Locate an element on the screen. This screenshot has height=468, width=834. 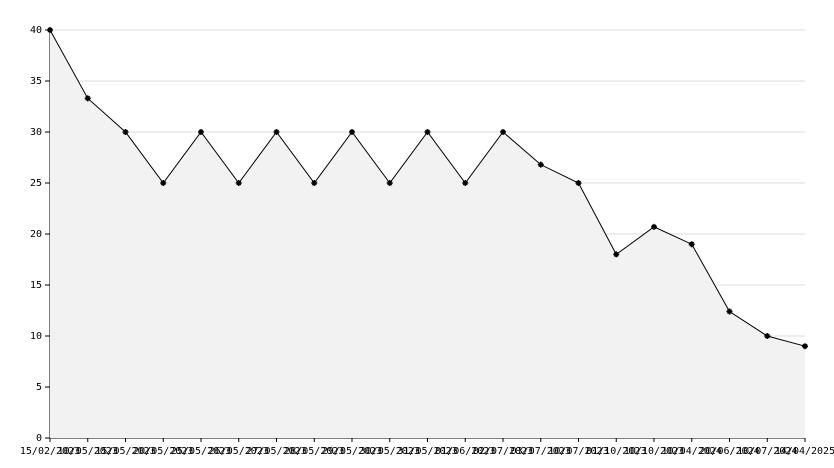
x-tick-label: 31/05/2023 is located at coordinates (427, 451).